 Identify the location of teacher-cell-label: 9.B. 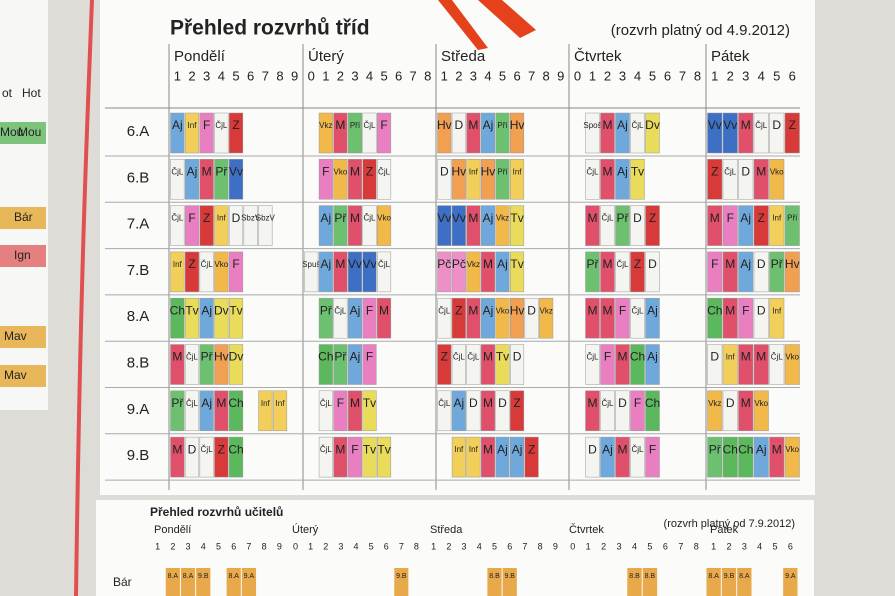
(509, 576).